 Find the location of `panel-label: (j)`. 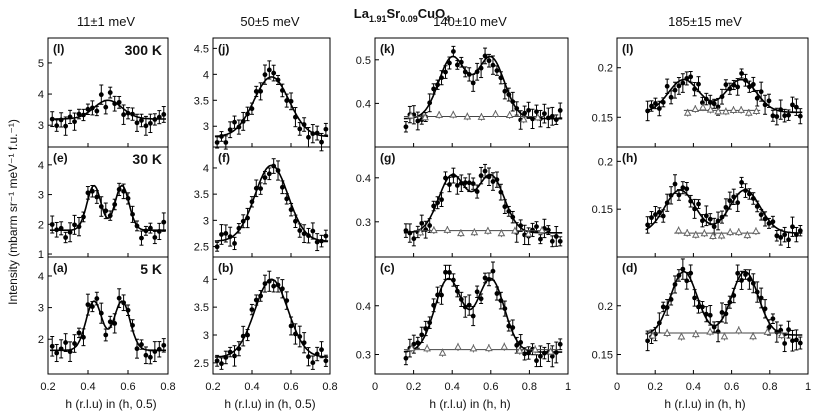

panel-label: (j) is located at coordinates (223, 49).